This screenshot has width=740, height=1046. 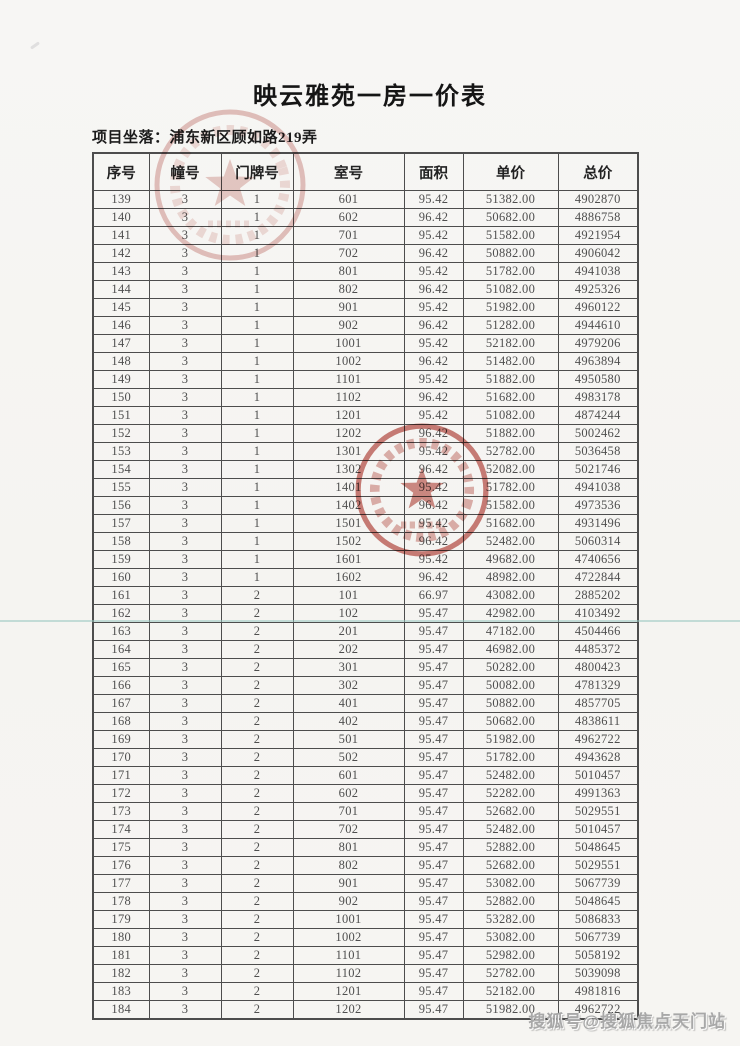 I want to click on table-cell: 174, so click(x=121, y=829).